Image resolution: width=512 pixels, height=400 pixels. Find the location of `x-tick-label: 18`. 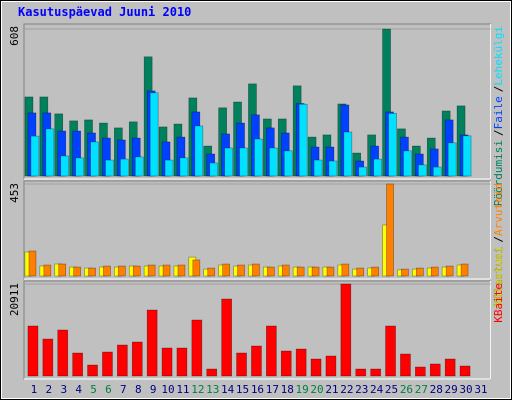

x-tick-label: 18 is located at coordinates (287, 389).